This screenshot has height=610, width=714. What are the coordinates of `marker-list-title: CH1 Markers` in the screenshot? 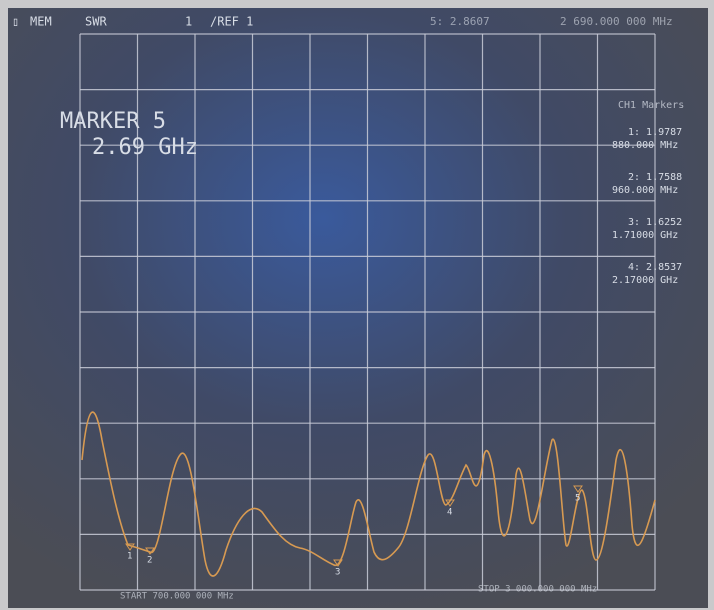 It's located at (651, 105).